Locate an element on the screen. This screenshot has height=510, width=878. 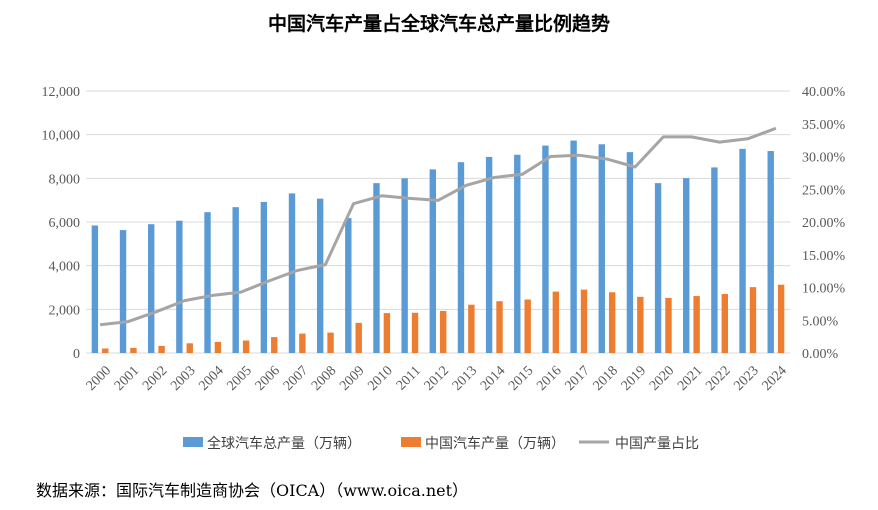
x-tick-label: 2006 is located at coordinates (268, 378).